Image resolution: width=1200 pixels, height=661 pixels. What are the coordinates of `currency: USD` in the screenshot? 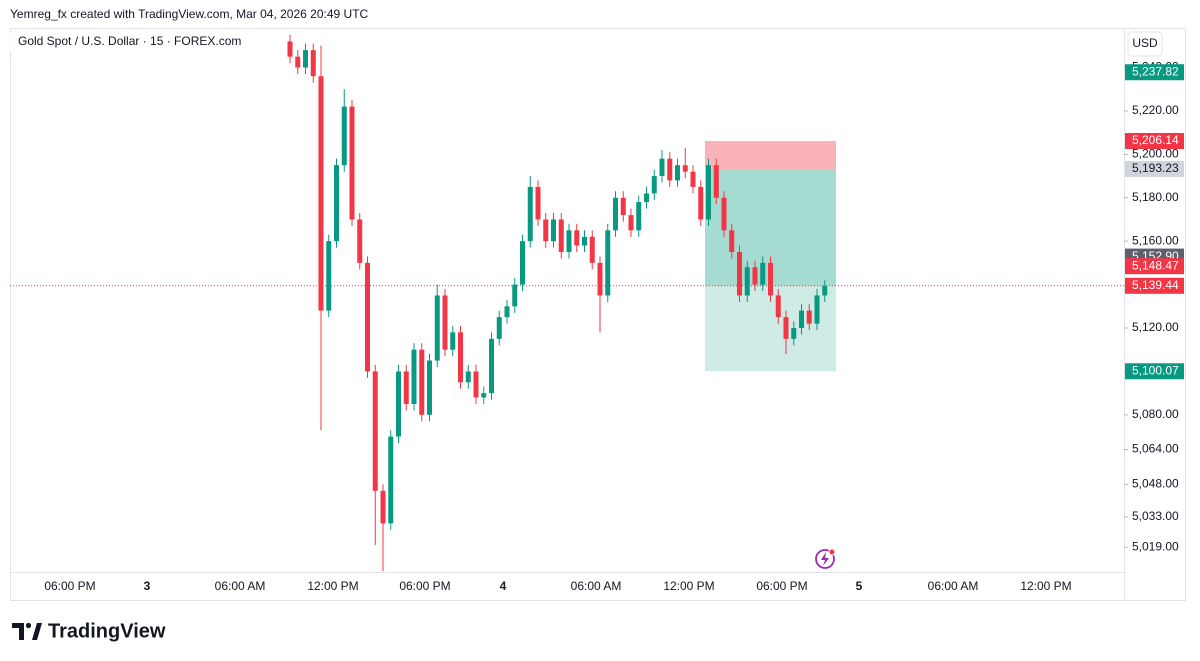 It's located at (1145, 43).